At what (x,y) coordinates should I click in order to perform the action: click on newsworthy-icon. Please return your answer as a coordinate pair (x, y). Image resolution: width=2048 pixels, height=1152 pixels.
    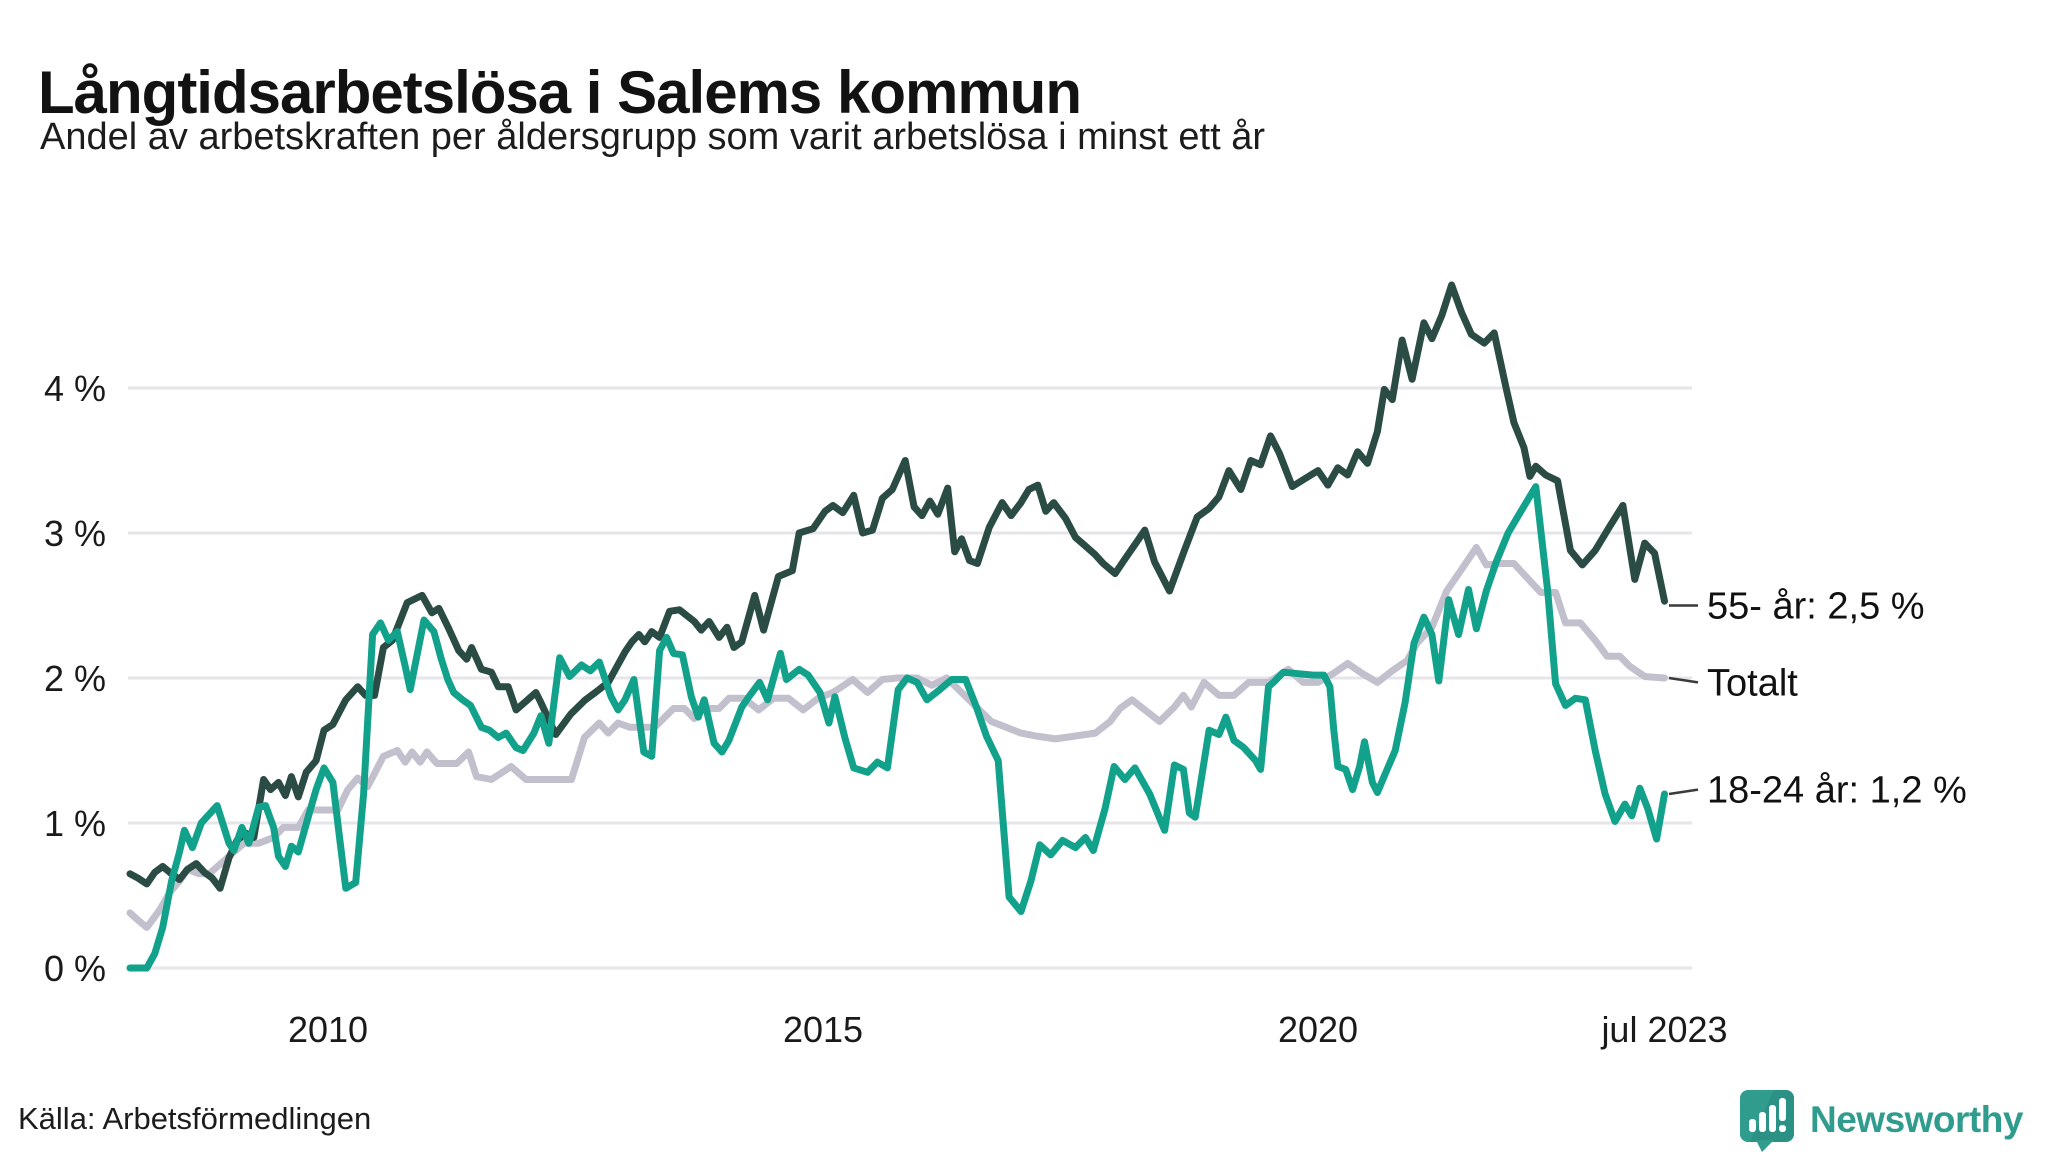
    Looking at the image, I should click on (1767, 1121).